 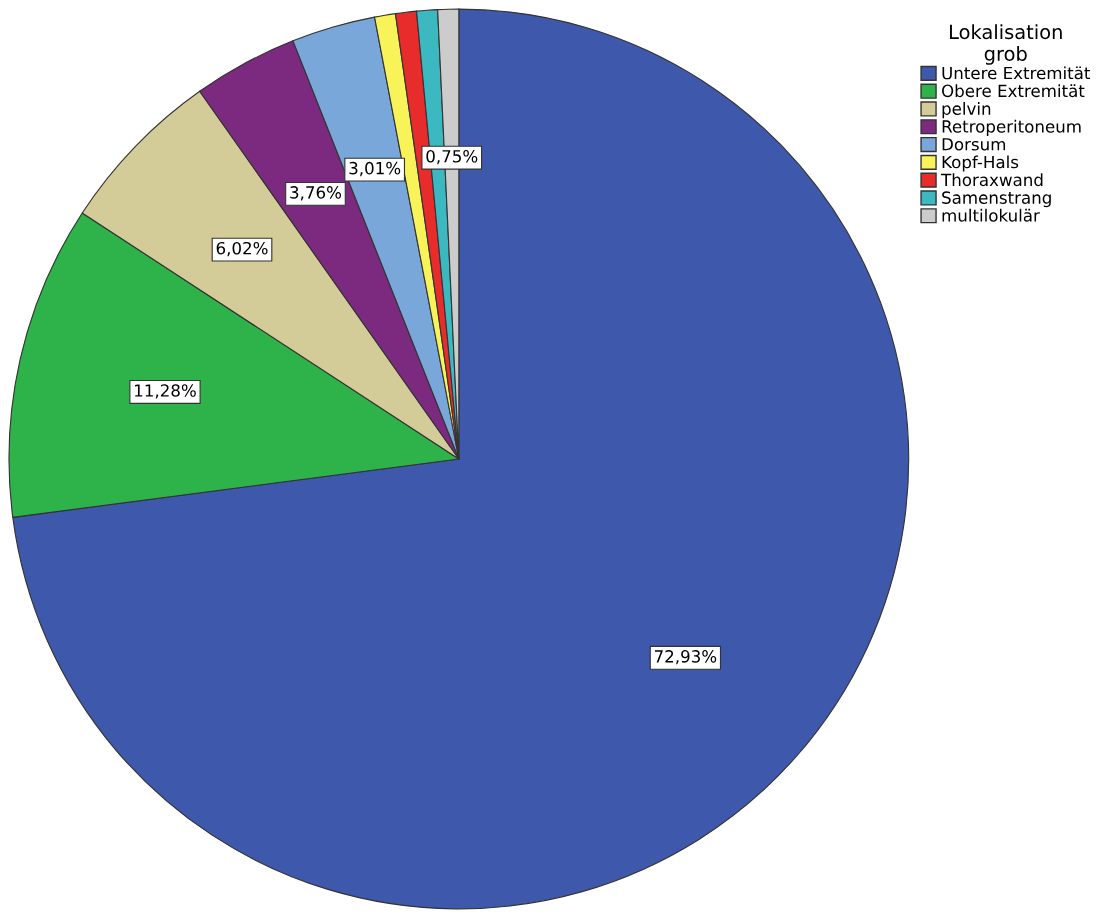 What do you see at coordinates (242, 249) in the screenshot?
I see `data-label: 6,02%` at bounding box center [242, 249].